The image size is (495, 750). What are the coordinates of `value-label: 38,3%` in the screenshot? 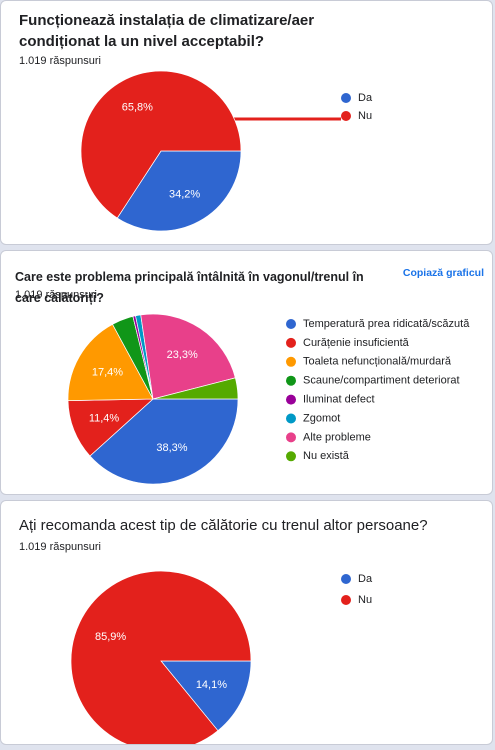 It's located at (171, 448).